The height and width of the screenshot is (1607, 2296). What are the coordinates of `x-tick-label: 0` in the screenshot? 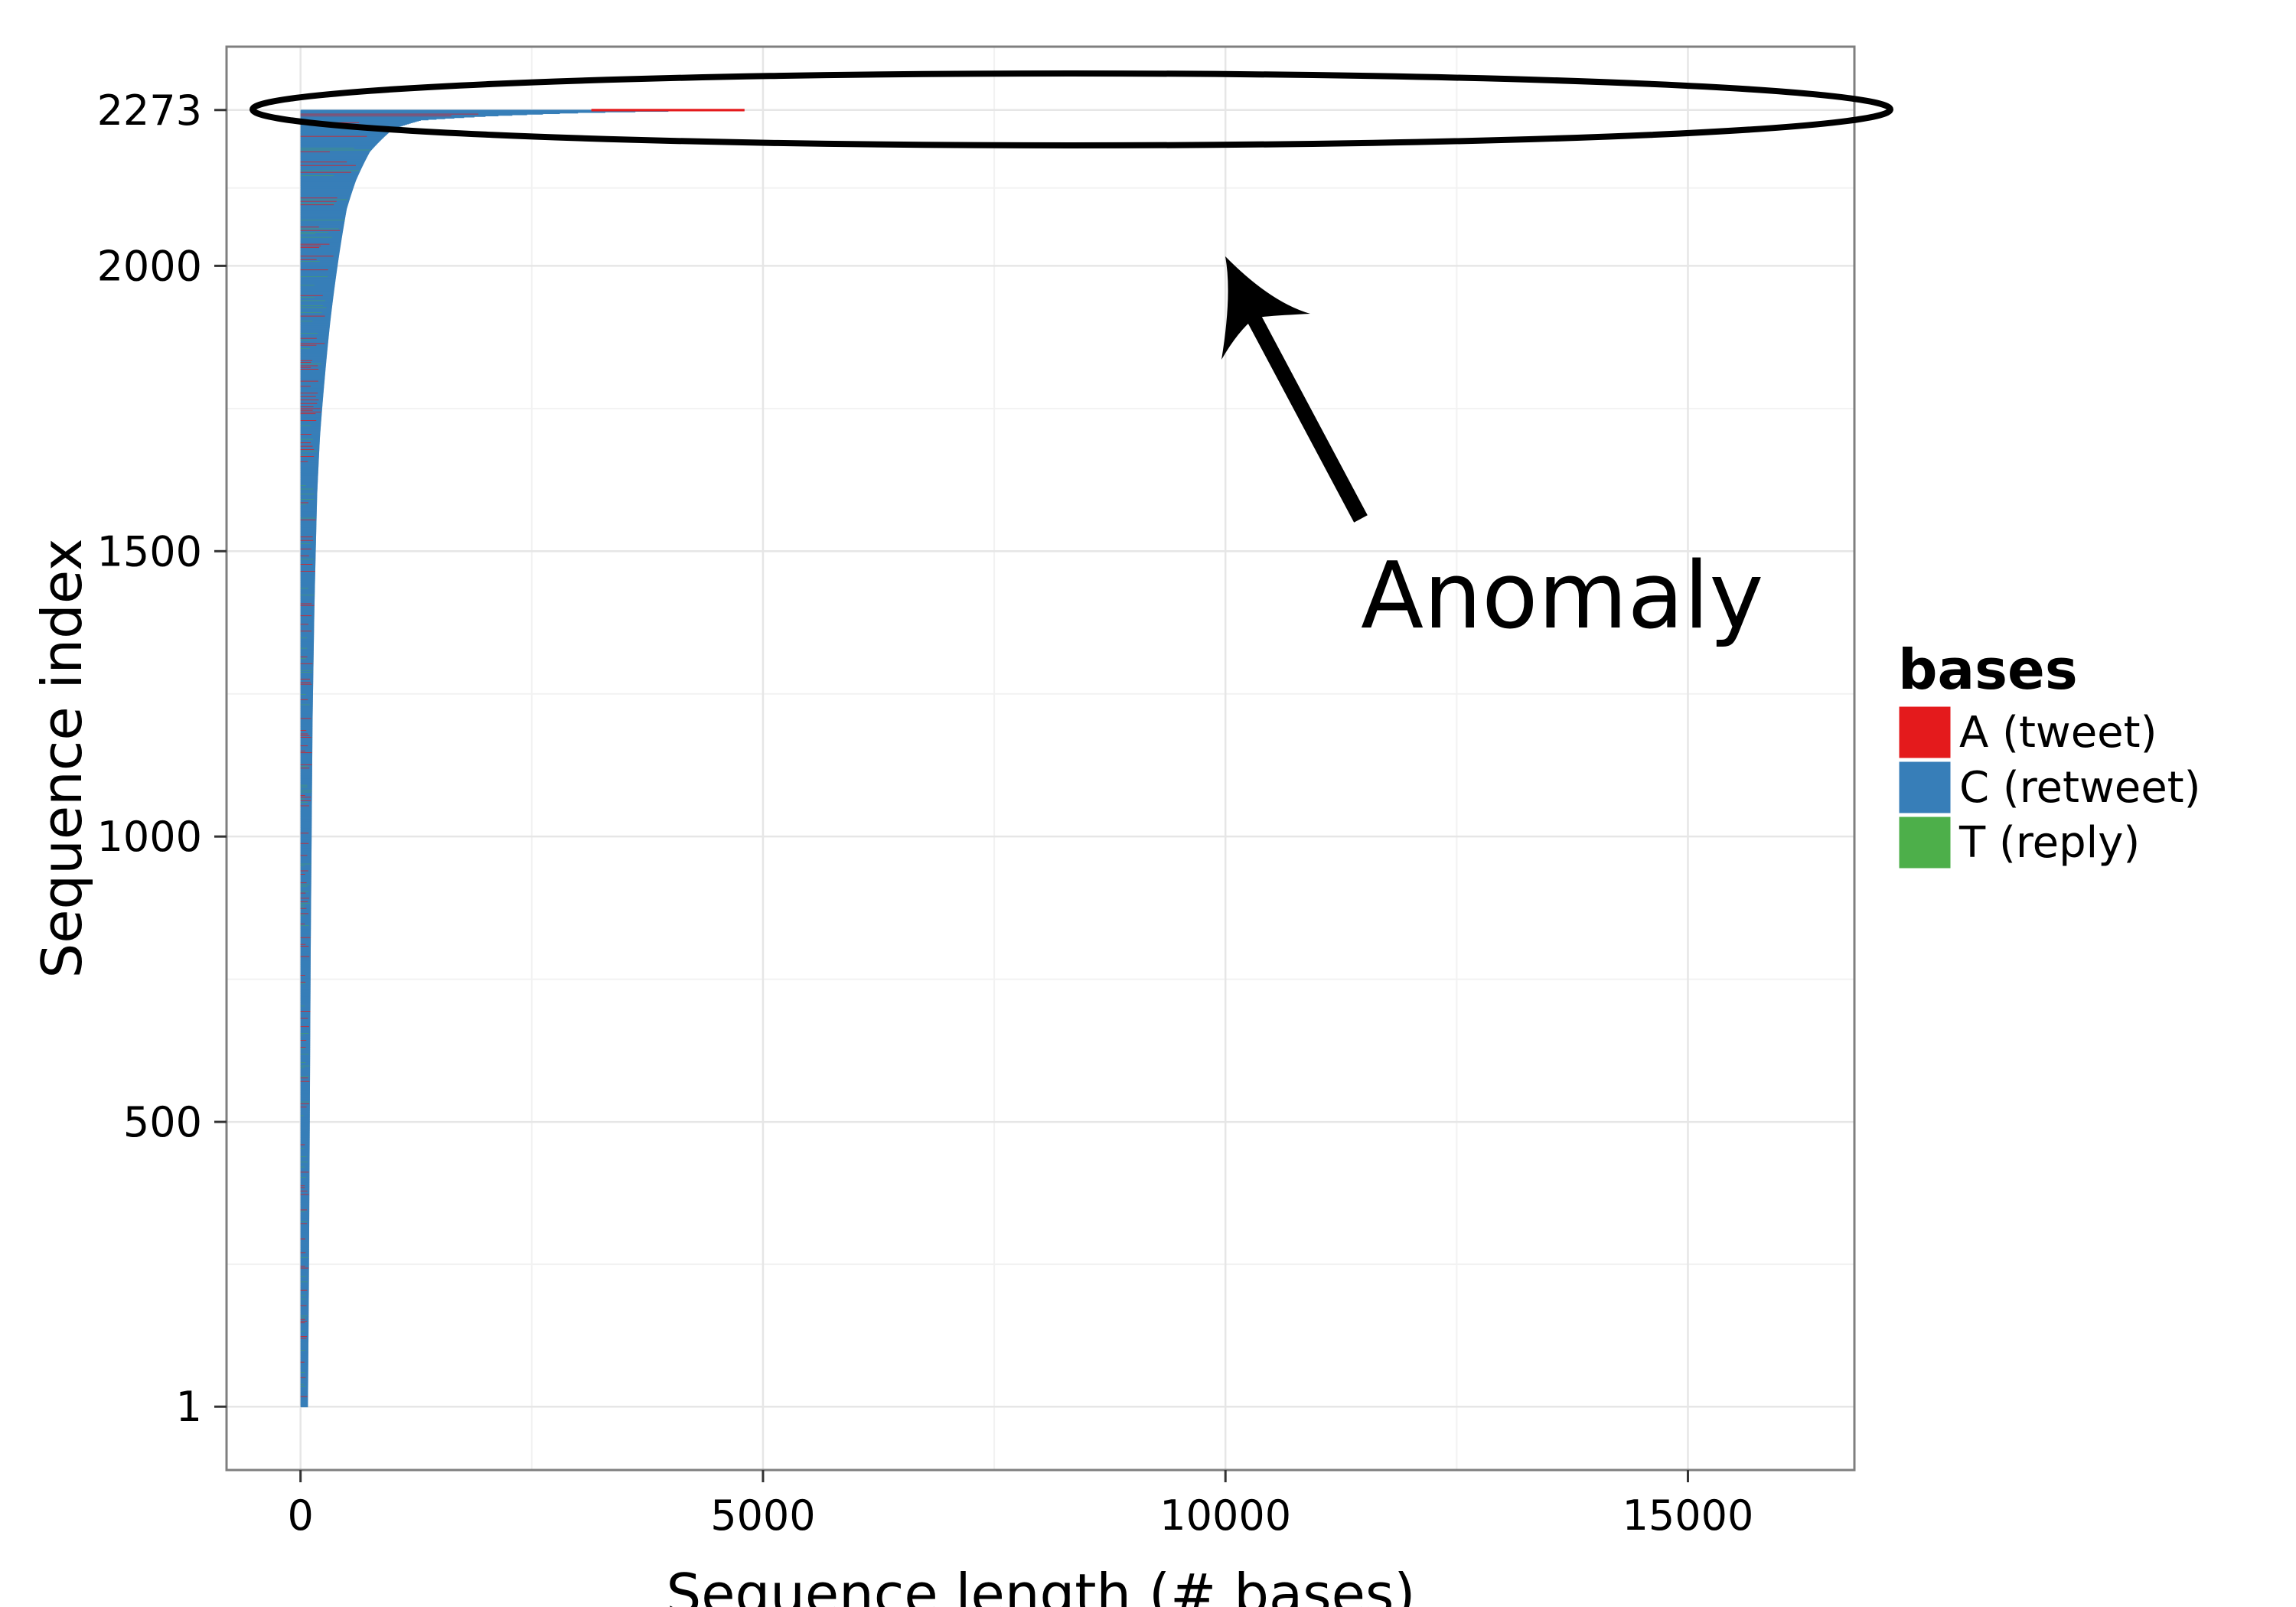 It's located at (301, 1515).